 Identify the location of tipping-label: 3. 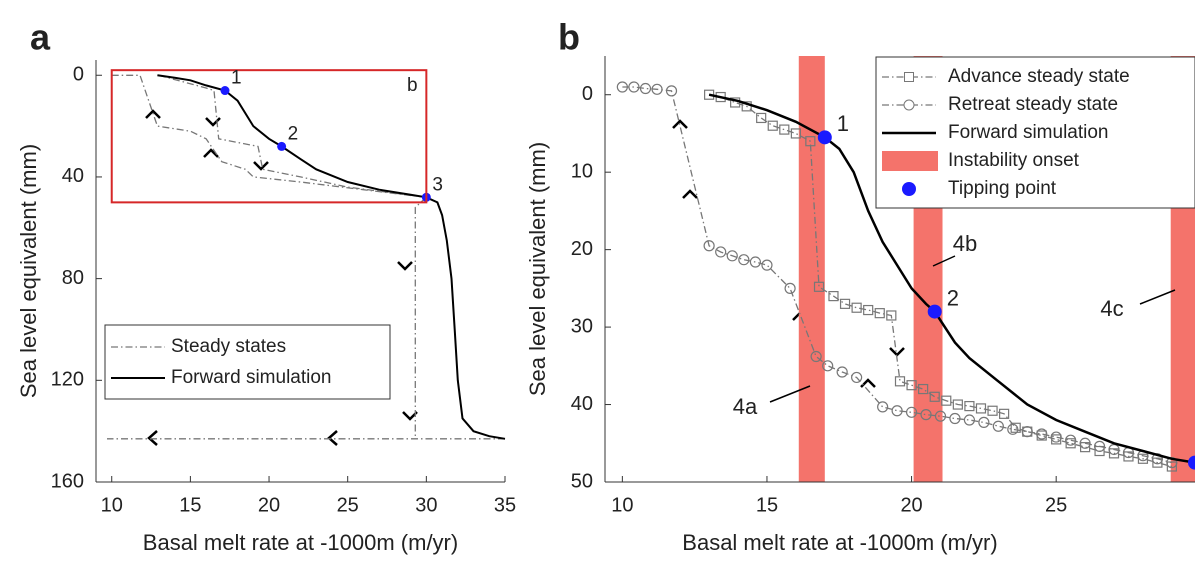
(437, 184).